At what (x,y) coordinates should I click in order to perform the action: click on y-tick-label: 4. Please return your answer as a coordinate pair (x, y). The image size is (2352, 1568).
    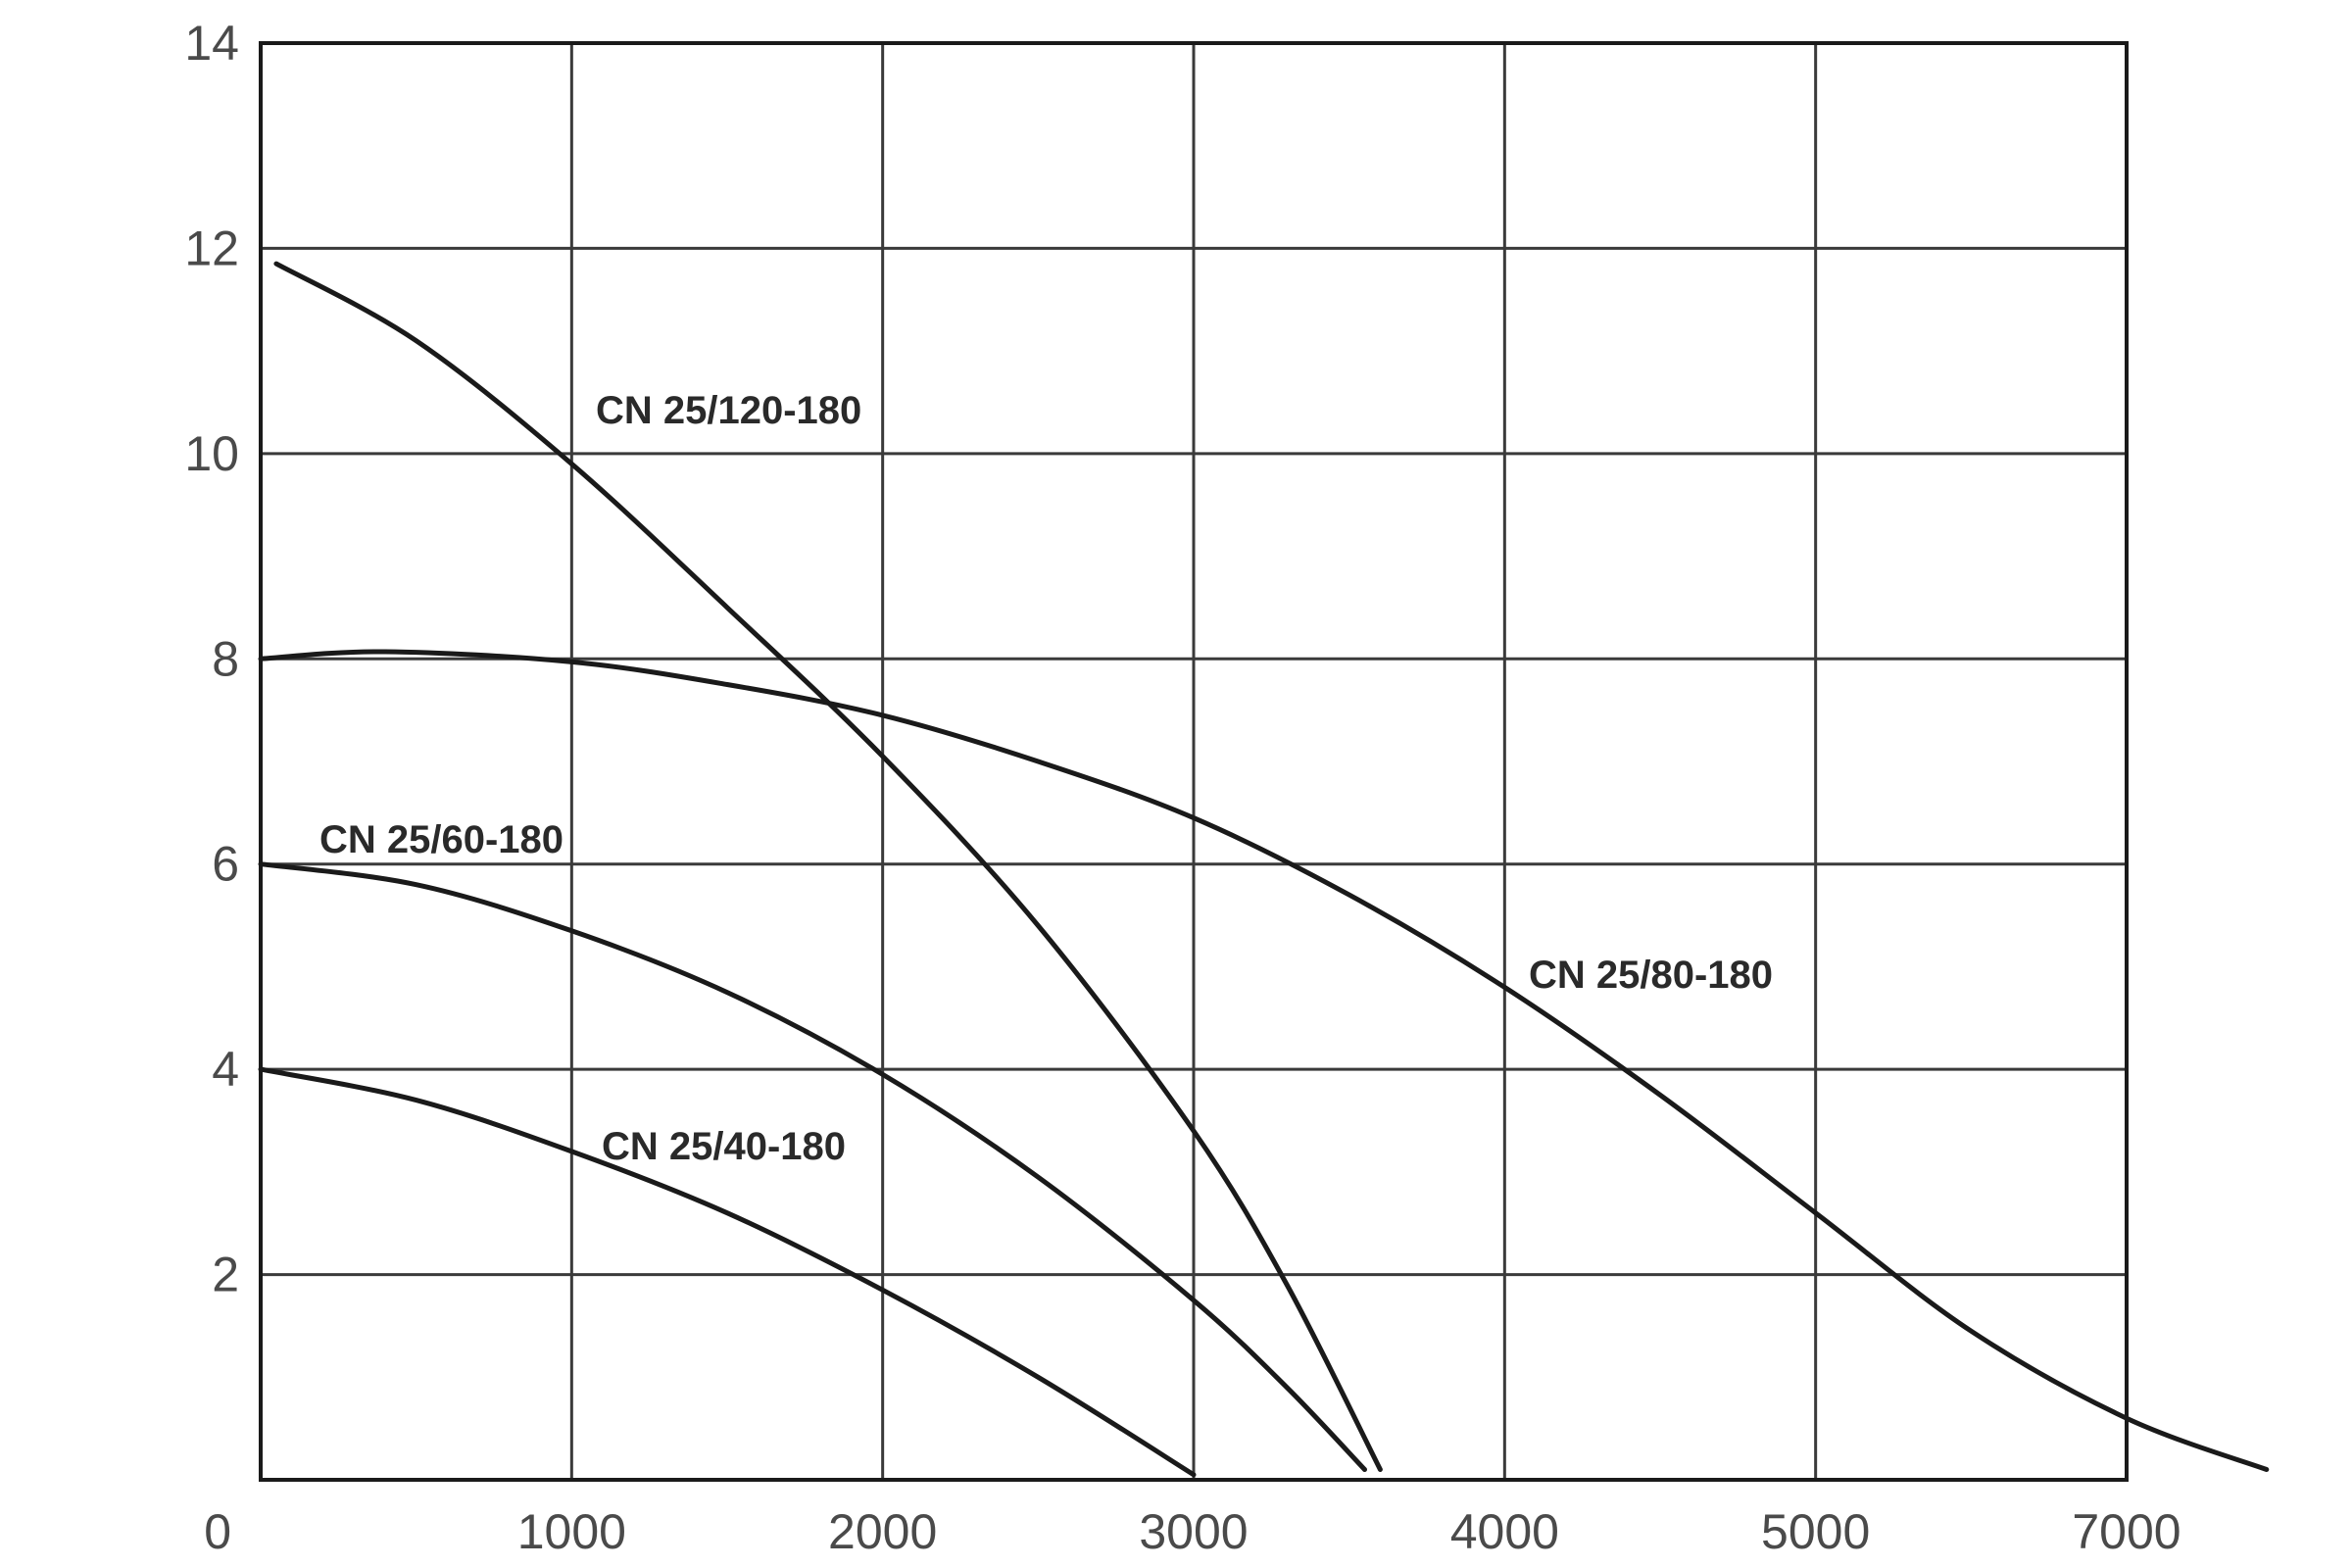
    Looking at the image, I should click on (225, 1069).